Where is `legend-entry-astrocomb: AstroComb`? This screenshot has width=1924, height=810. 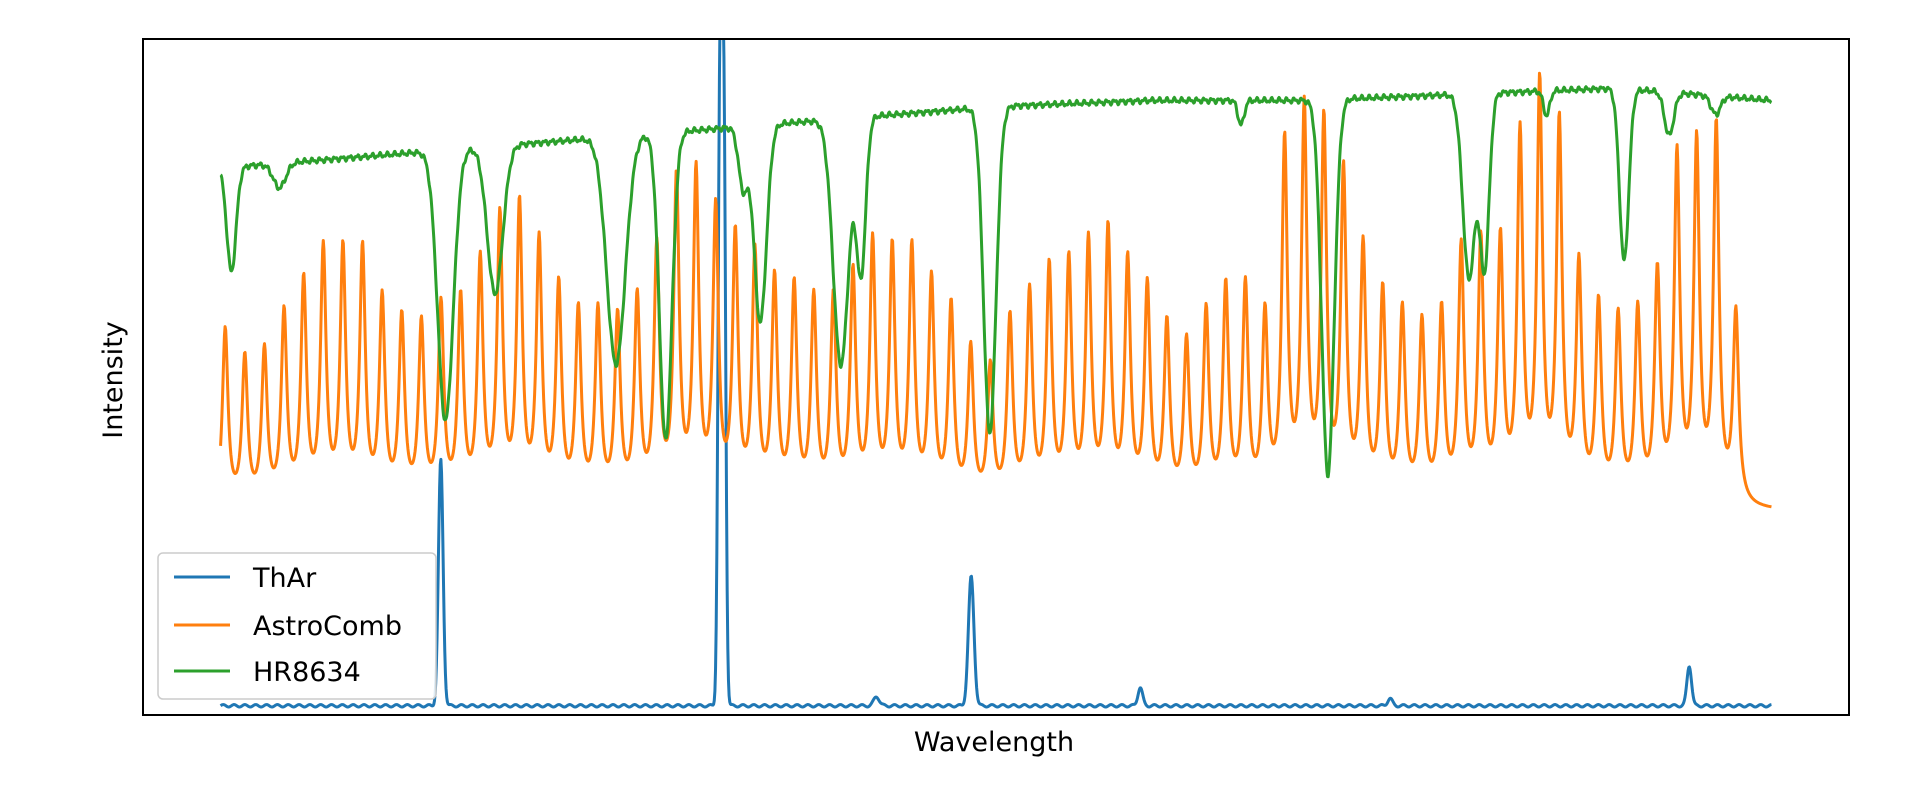
legend-entry-astrocomb: AstroComb is located at coordinates (288, 626).